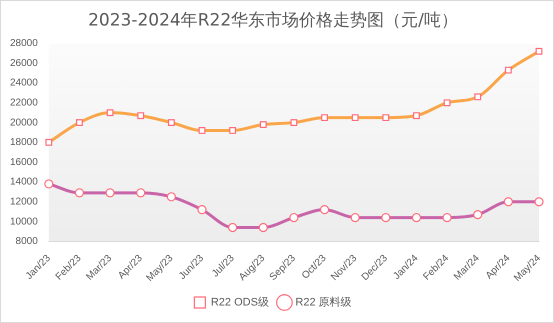  Describe the element at coordinates (24, 202) in the screenshot. I see `y-tick-label: 12000` at that location.